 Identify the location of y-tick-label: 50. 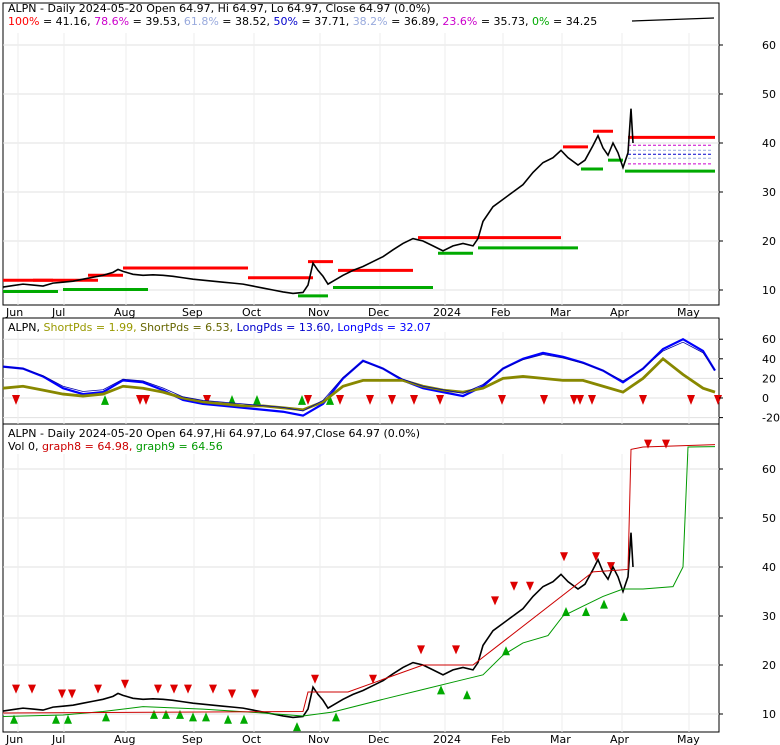
(769, 94).